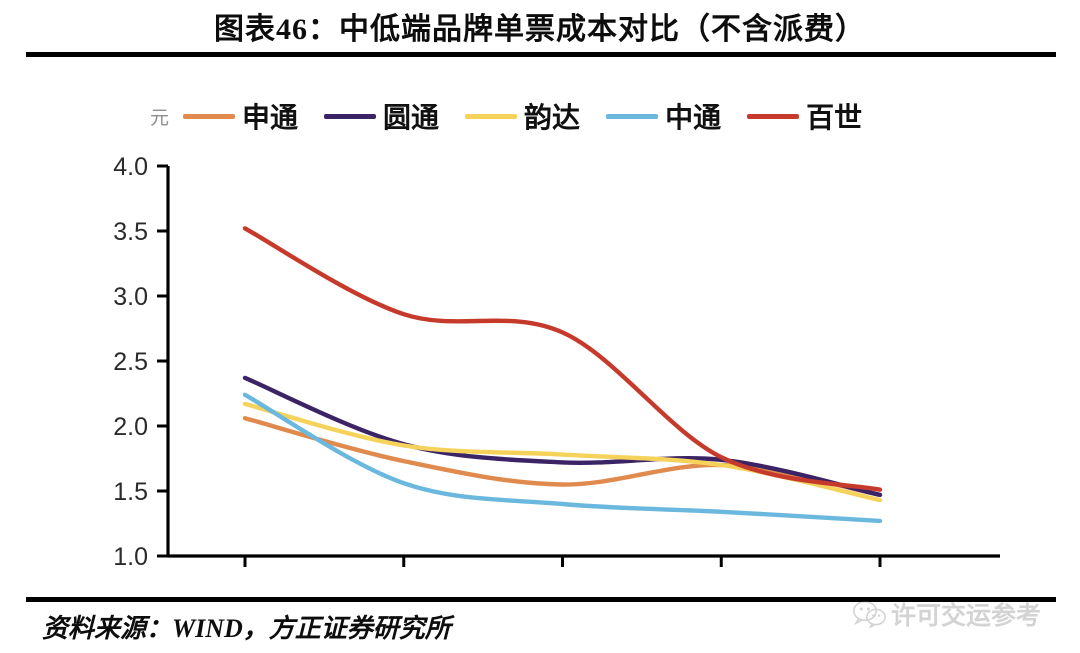  Describe the element at coordinates (130, 232) in the screenshot. I see `y-axis-tick-label: 3.5` at that location.